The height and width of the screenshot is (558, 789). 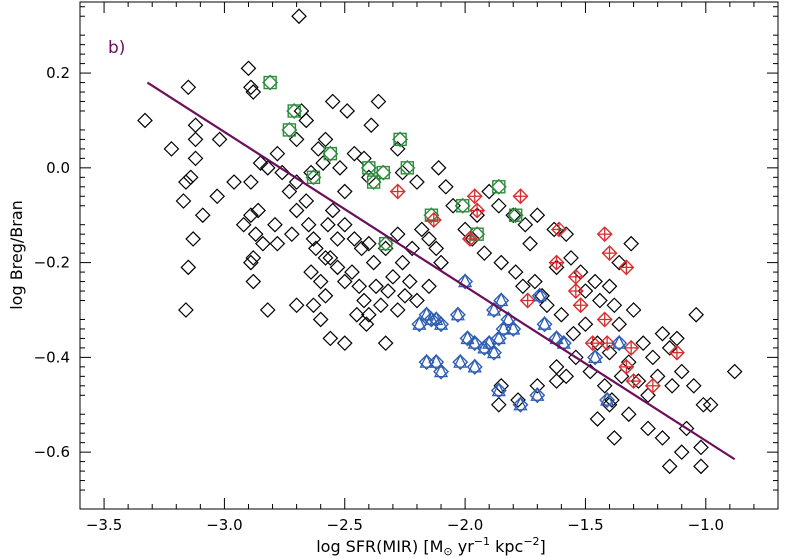 What do you see at coordinates (379, 546) in the screenshot?
I see `x-axis-label-main: log SFR(MIR) [M` at bounding box center [379, 546].